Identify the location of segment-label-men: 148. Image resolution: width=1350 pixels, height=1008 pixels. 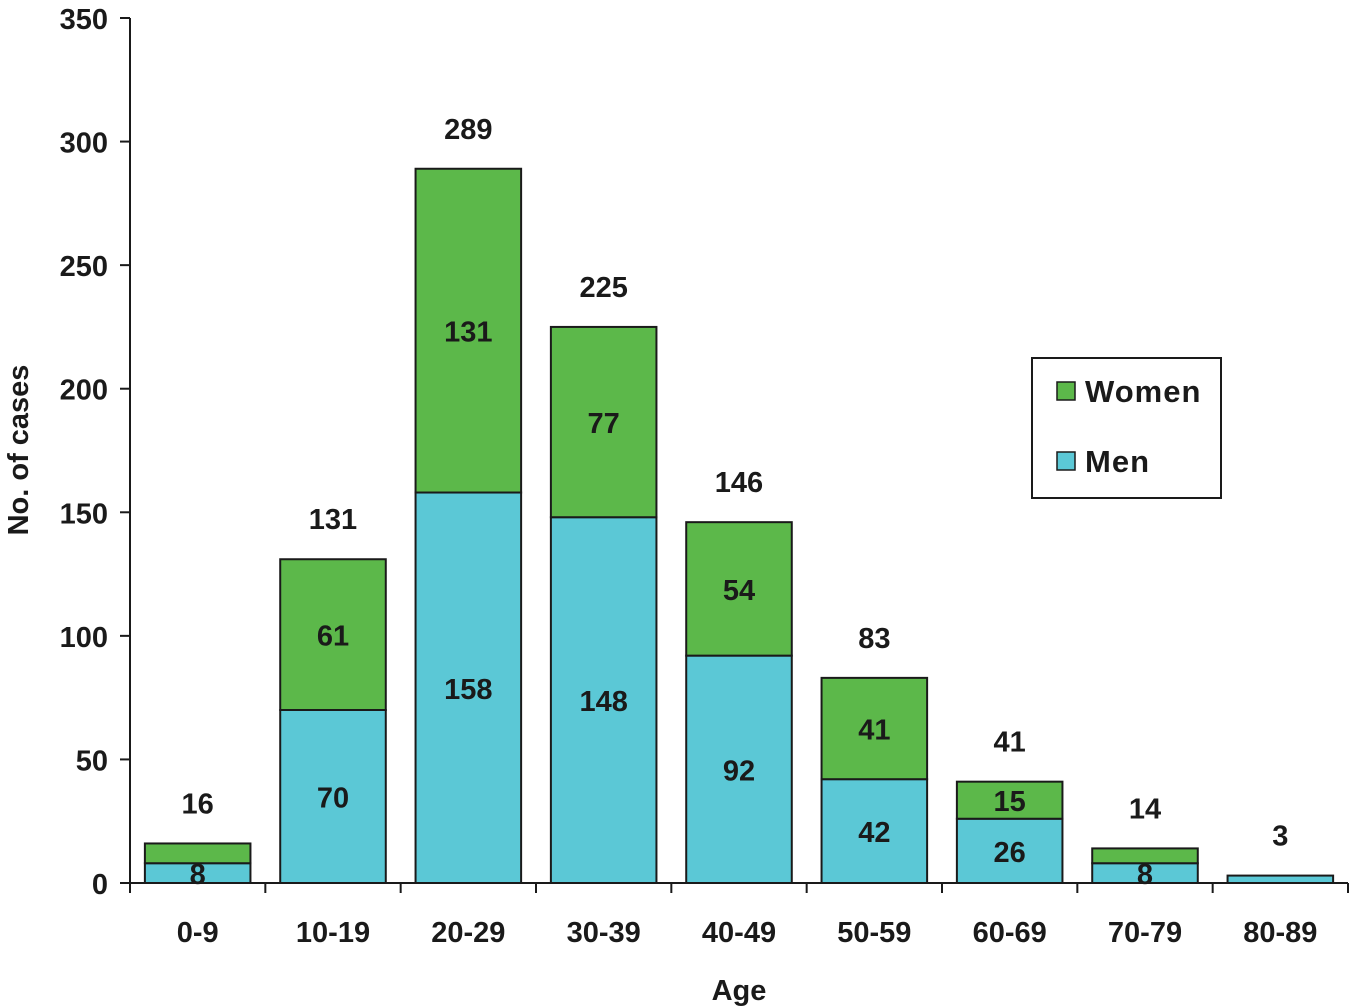
(603, 702).